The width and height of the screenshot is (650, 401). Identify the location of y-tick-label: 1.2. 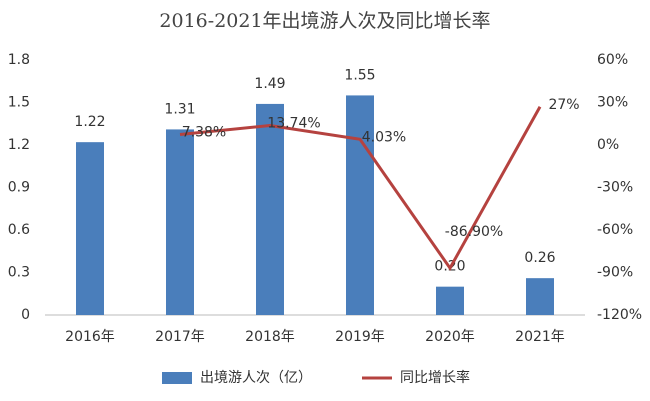
(19, 145).